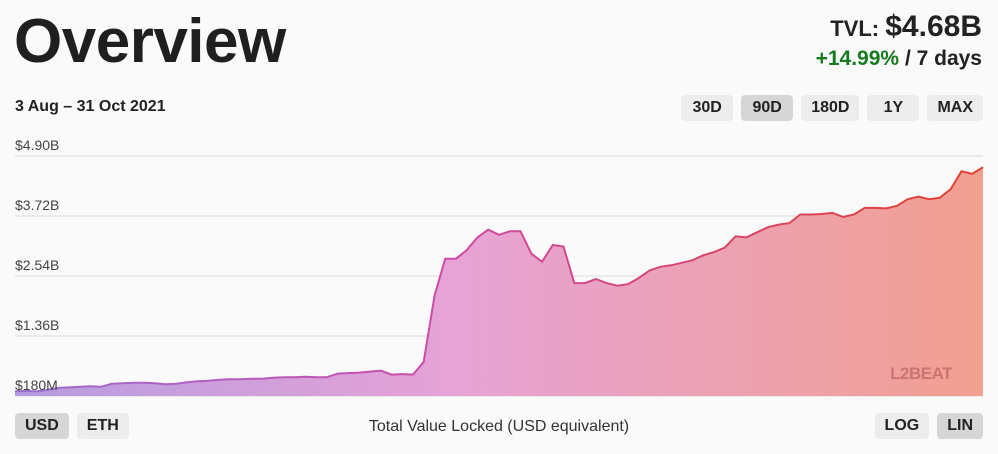  What do you see at coordinates (921, 373) in the screenshot?
I see `l2beat-watermark: L2BEAT` at bounding box center [921, 373].